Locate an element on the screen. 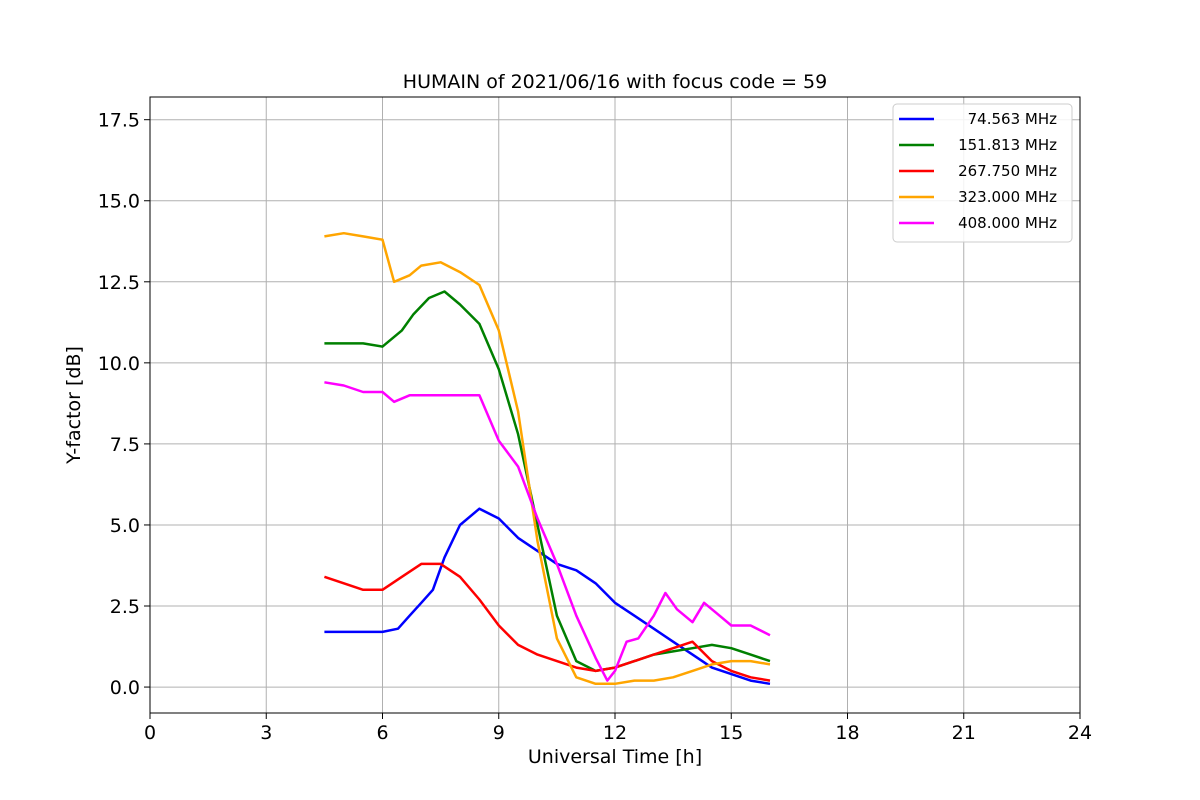 The image size is (1200, 800). x-tick-label: 18 is located at coordinates (847, 733).